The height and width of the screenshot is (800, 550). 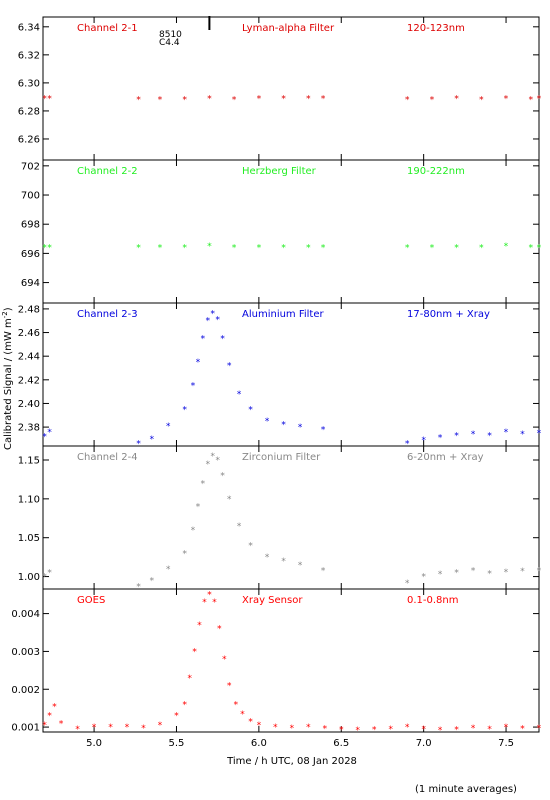 I want to click on y-tick-label: 0.003, so click(x=25, y=652).